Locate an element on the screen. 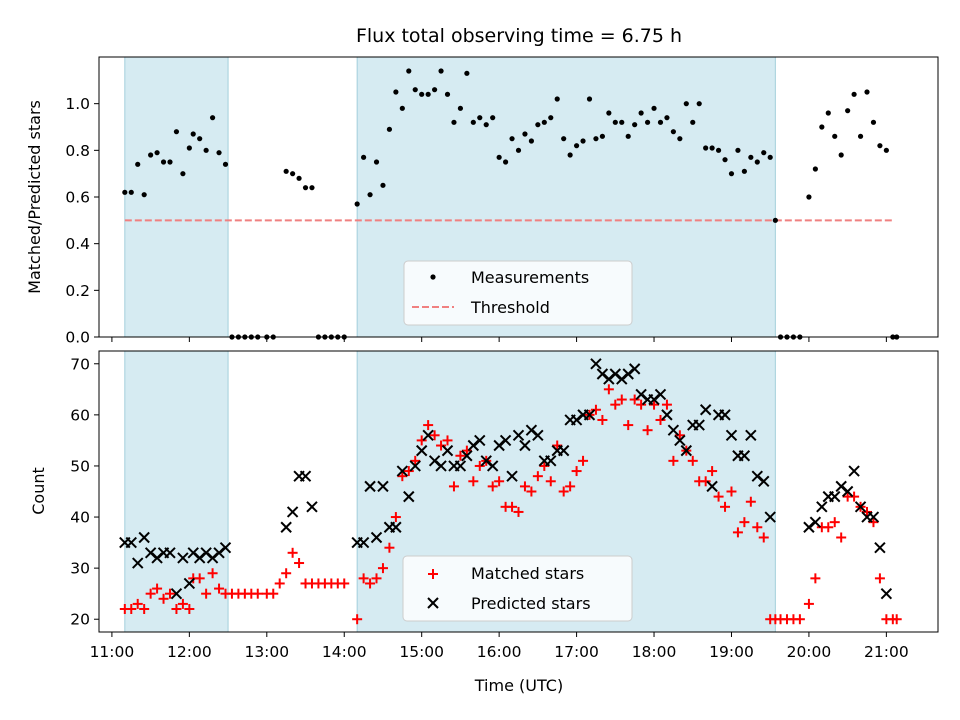  bottom-y-tick-label-0: 20 is located at coordinates (80, 620).